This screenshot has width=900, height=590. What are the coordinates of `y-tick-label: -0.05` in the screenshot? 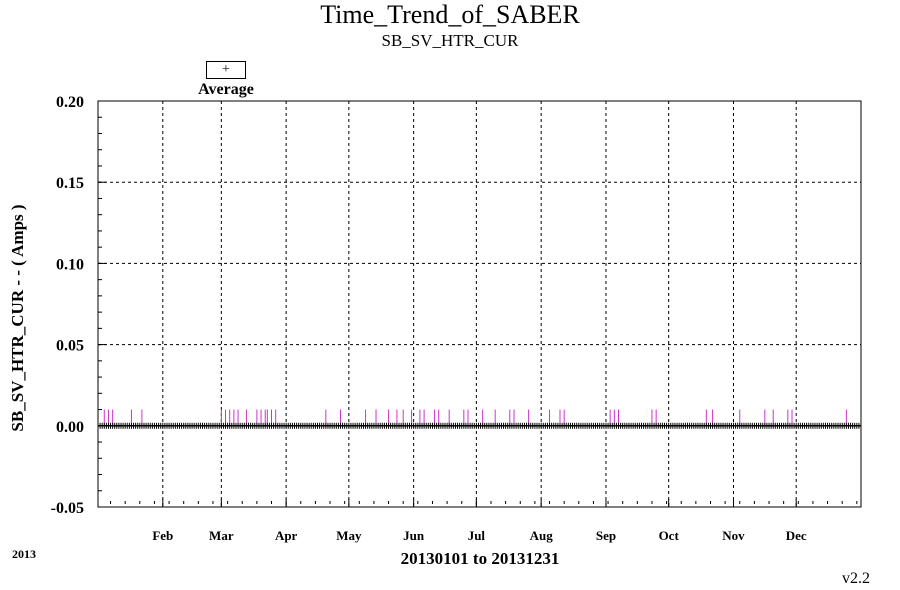 It's located at (67, 508).